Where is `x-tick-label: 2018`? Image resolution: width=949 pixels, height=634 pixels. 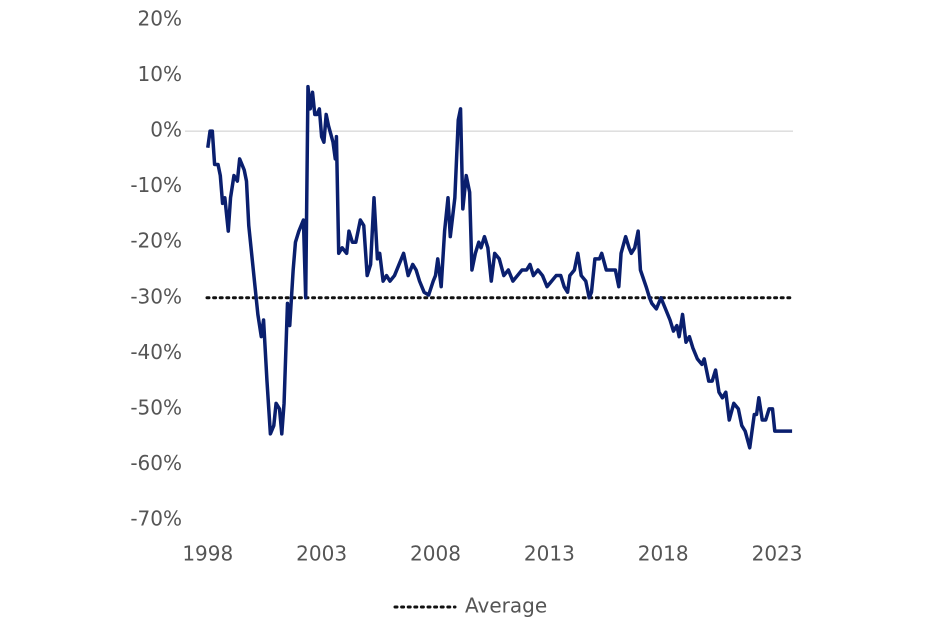
x-tick-label: 2018 is located at coordinates (663, 554).